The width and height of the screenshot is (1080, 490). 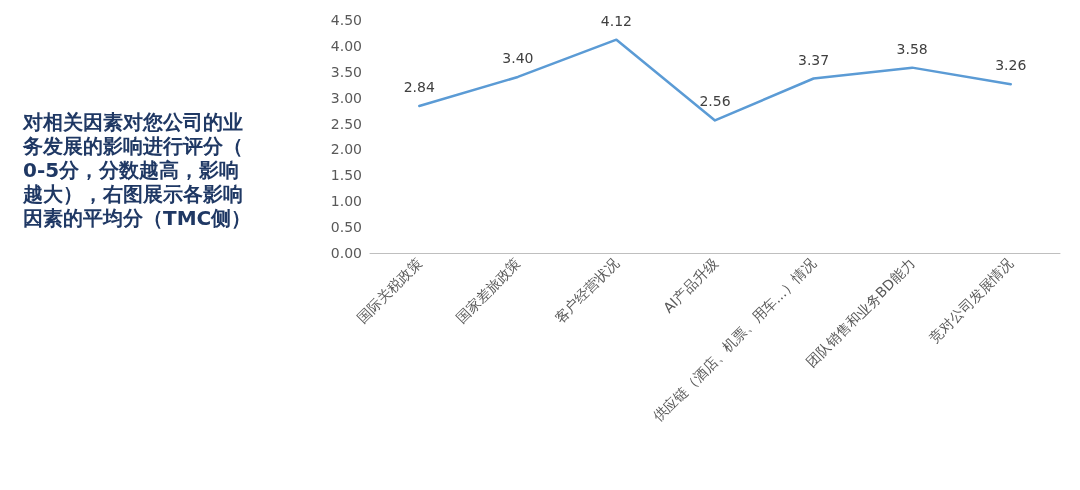 I want to click on text: 3.26, so click(x=1011, y=65).